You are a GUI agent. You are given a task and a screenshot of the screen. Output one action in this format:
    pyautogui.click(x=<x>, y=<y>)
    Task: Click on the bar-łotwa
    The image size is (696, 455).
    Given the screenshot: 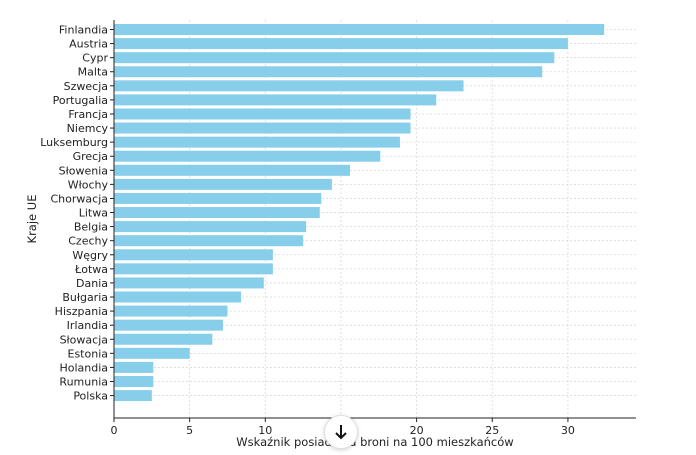 What is the action you would take?
    pyautogui.click(x=193, y=269)
    